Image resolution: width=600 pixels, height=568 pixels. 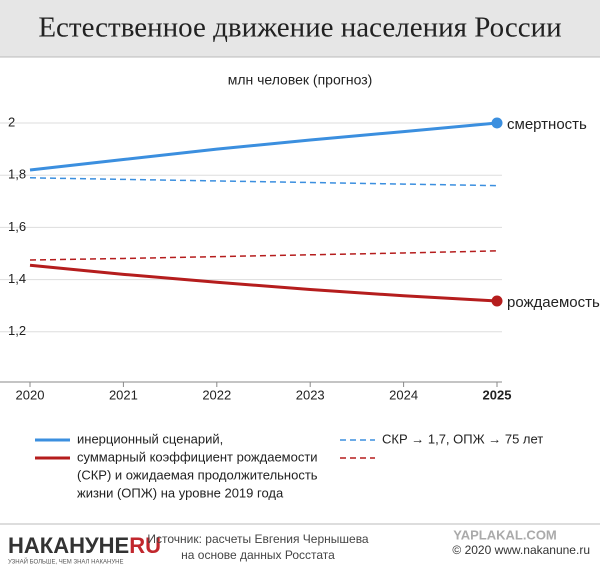 I want to click on legend-label: (СКР) и ожидаемая продолжительность, so click(x=197, y=474).